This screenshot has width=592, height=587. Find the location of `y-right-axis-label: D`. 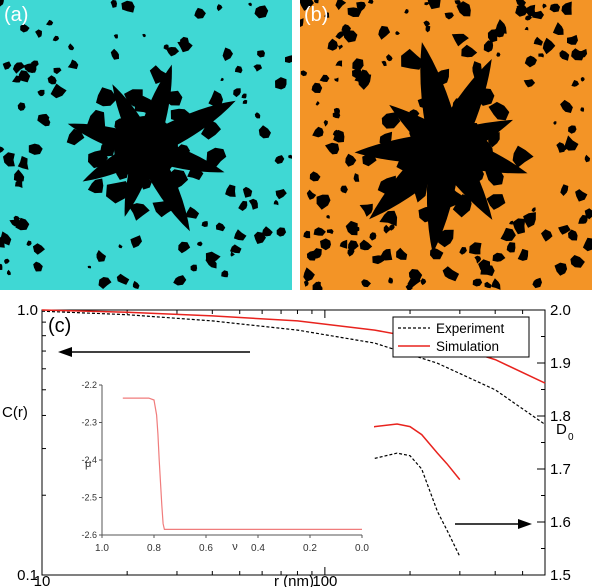

y-right-axis-label: D is located at coordinates (561, 429).